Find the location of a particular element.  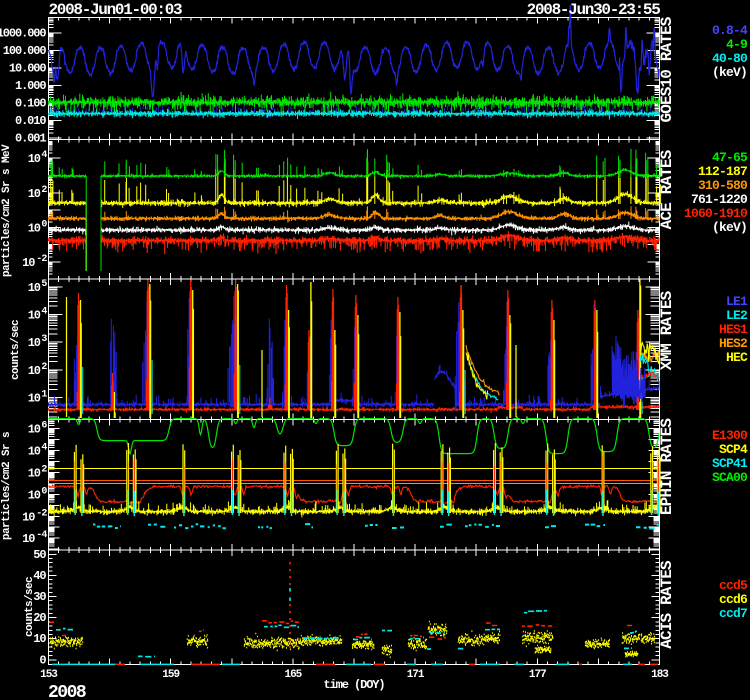

svg-text: 1000.000 is located at coordinates (23, 33).